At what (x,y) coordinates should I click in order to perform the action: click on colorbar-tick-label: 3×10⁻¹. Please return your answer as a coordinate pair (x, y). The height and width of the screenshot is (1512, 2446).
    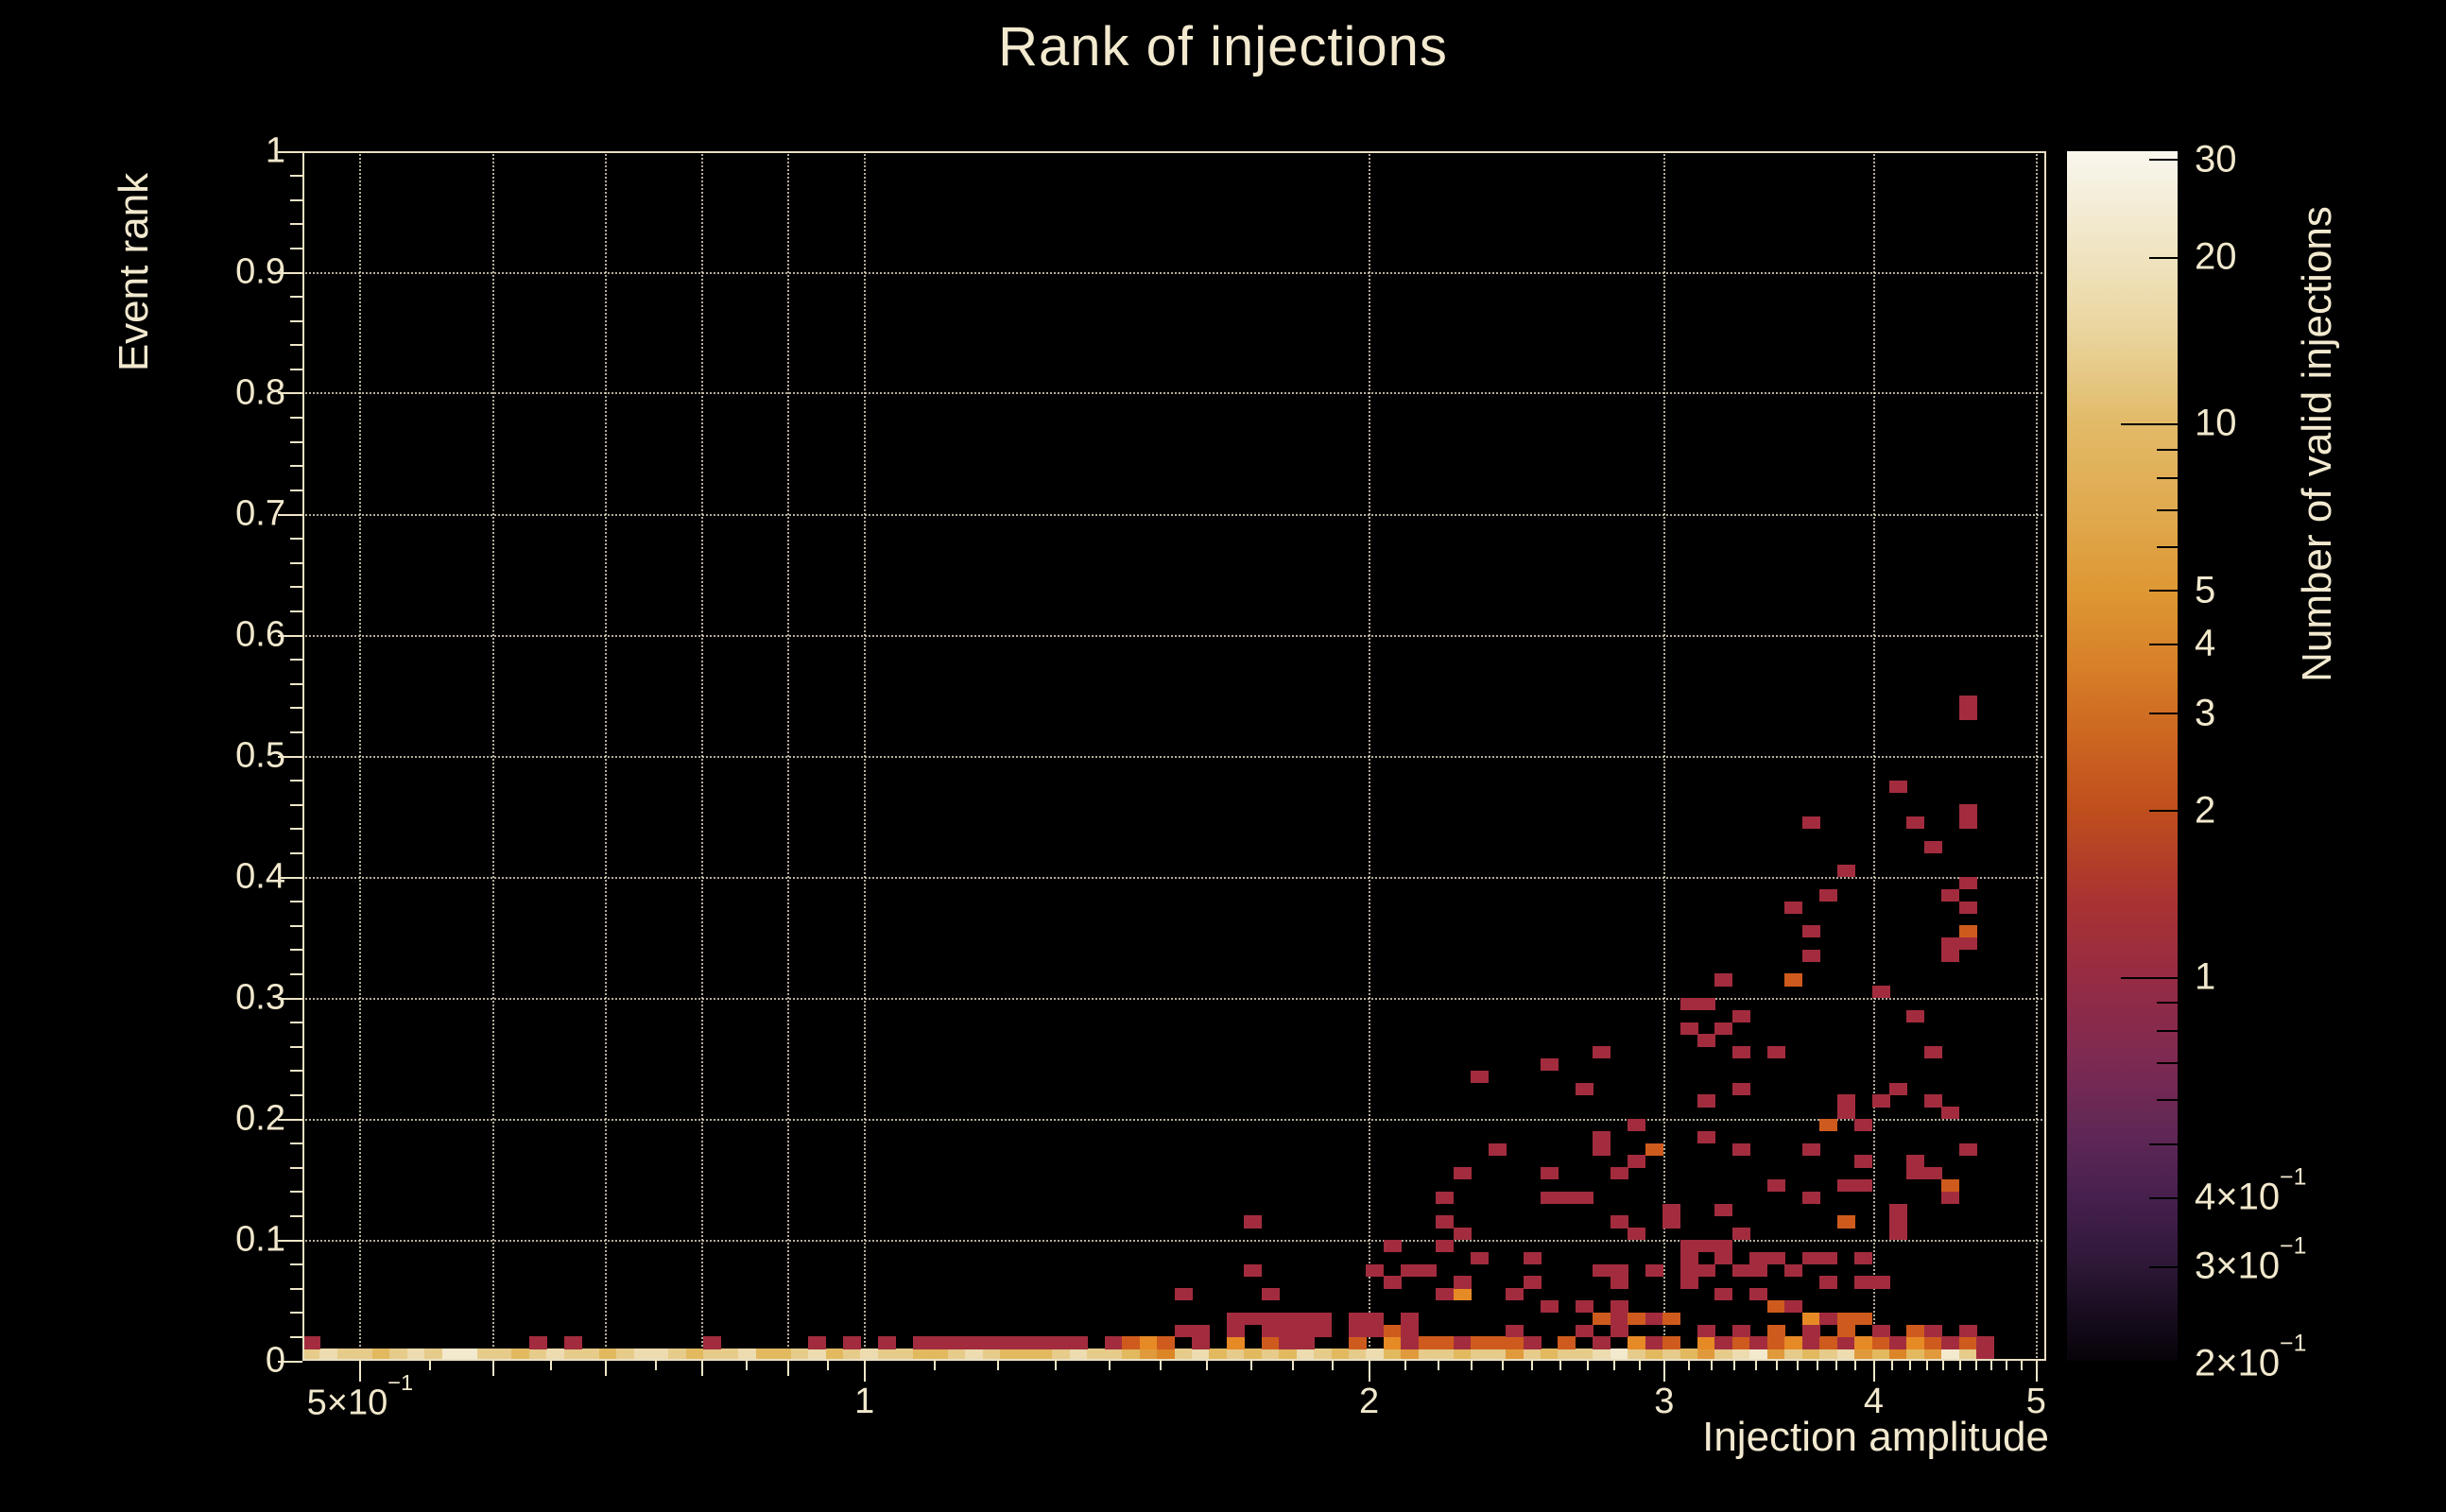
    Looking at the image, I should click on (2251, 1260).